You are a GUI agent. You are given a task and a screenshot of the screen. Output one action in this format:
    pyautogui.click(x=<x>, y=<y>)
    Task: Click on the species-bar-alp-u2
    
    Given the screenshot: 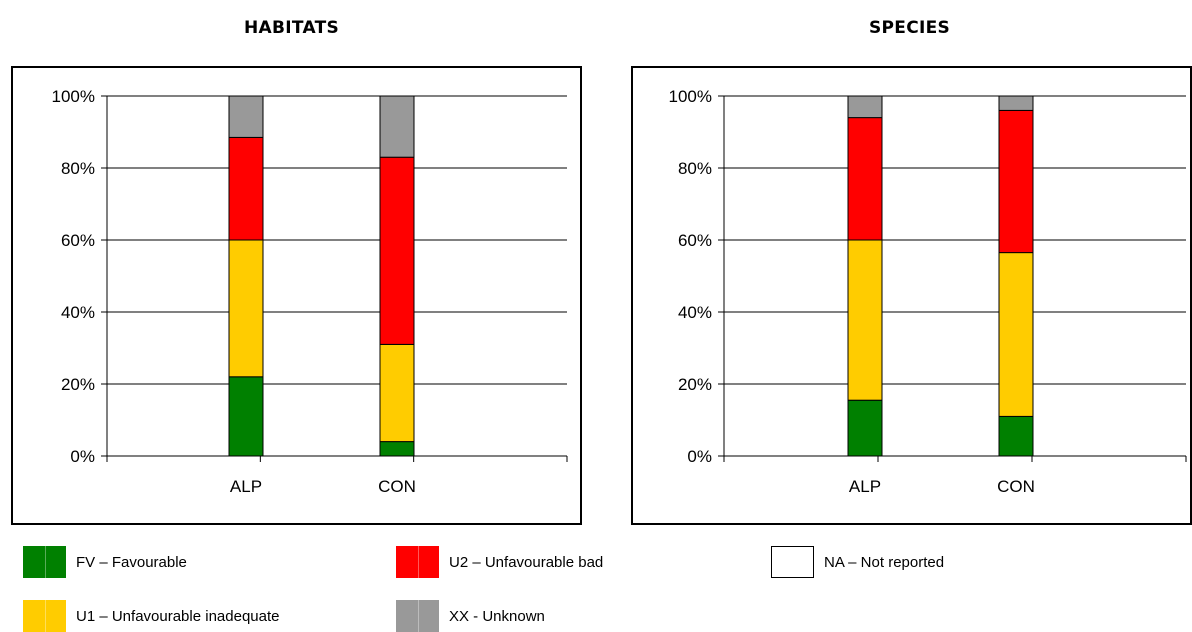 What is the action you would take?
    pyautogui.click(x=865, y=179)
    